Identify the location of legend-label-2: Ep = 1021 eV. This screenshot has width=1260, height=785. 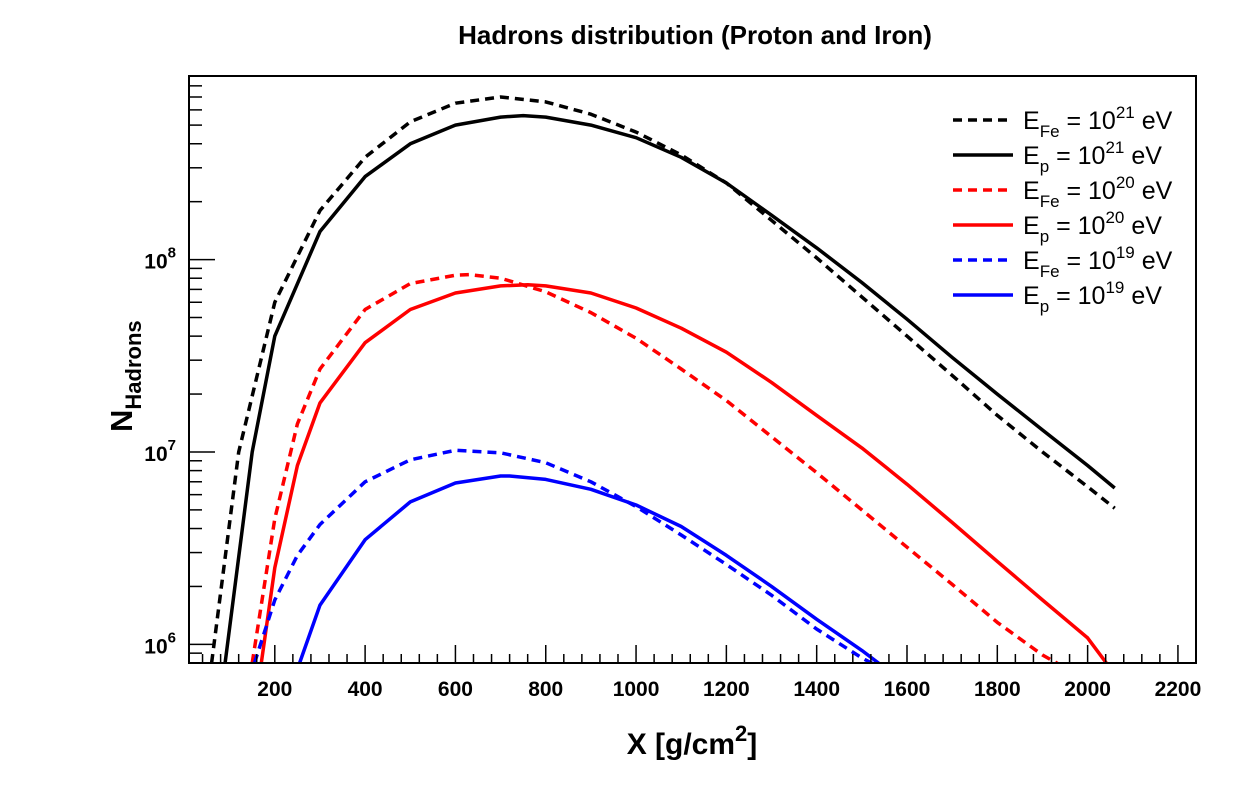
(1092, 157).